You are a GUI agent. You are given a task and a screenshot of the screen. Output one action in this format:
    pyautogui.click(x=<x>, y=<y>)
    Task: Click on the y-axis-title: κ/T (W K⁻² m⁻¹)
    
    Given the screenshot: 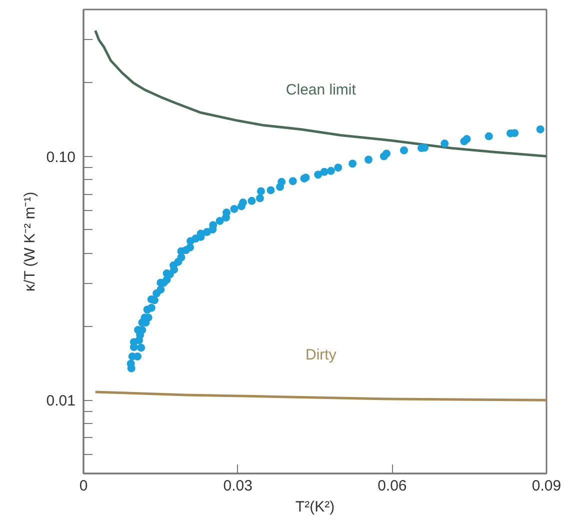 What is the action you would take?
    pyautogui.click(x=29, y=242)
    